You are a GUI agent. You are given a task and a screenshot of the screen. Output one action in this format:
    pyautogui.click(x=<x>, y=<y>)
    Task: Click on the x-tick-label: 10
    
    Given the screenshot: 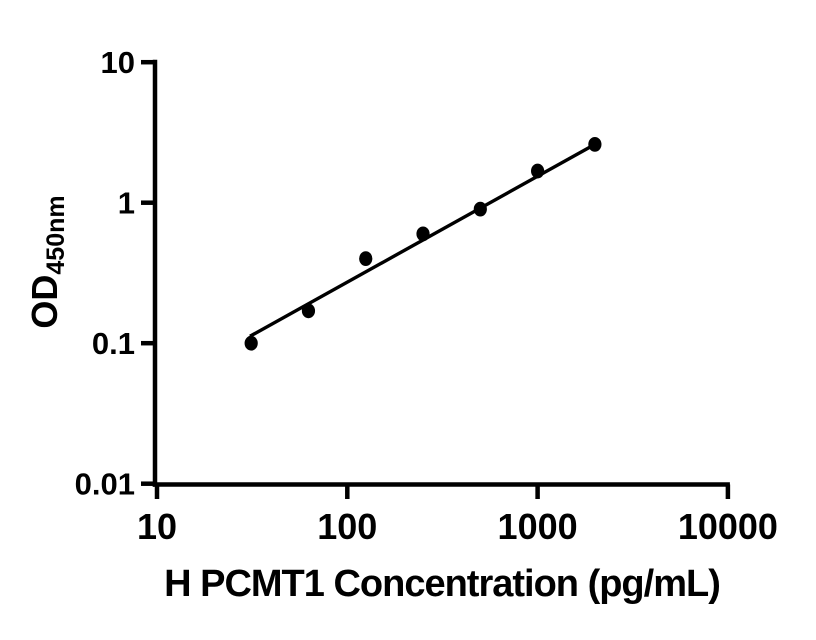 What is the action you would take?
    pyautogui.click(x=157, y=526)
    